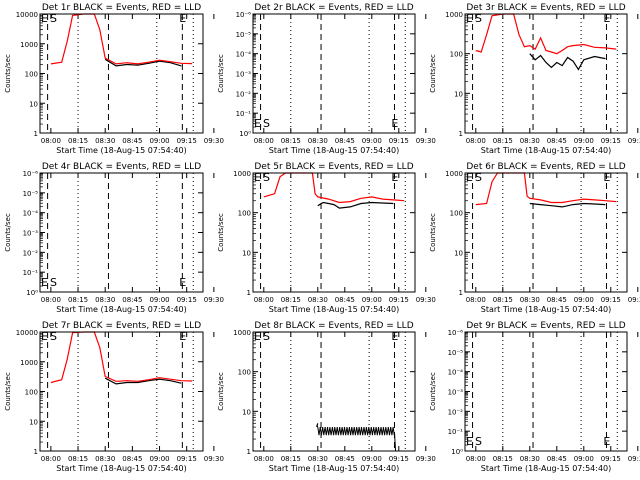  I want to click on panel-title: Det 7r BLACK = Events, RED = LLD, so click(121, 326).